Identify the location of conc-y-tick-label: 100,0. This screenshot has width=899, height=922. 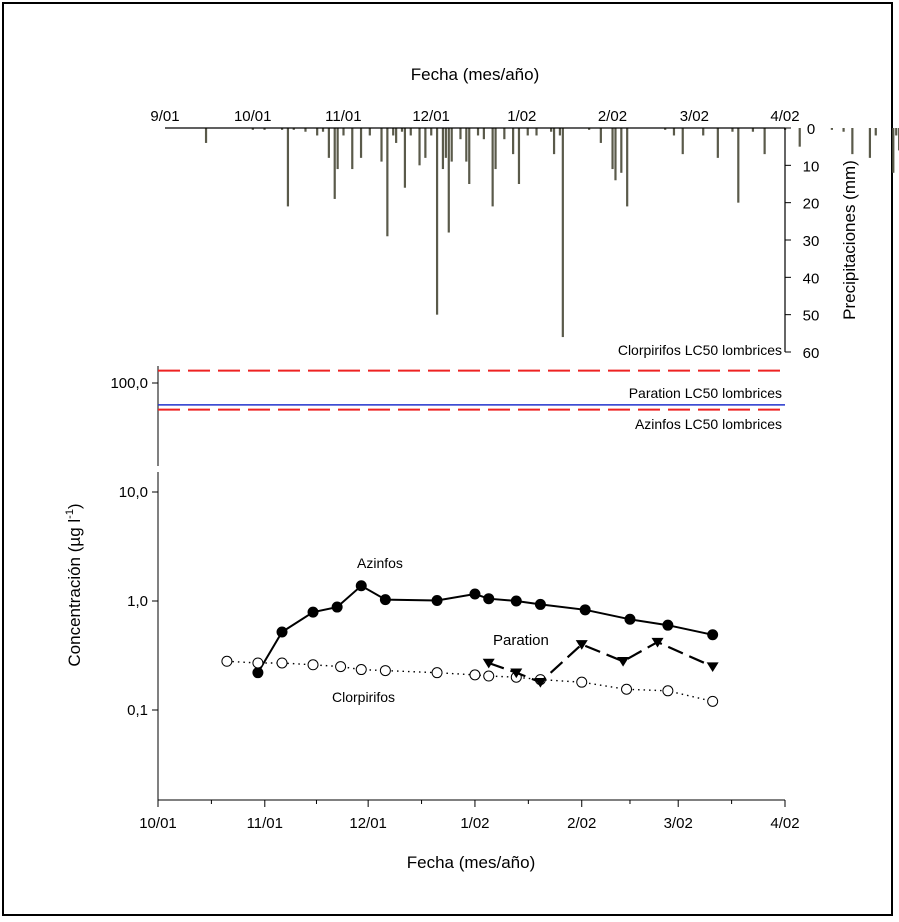
(129, 383).